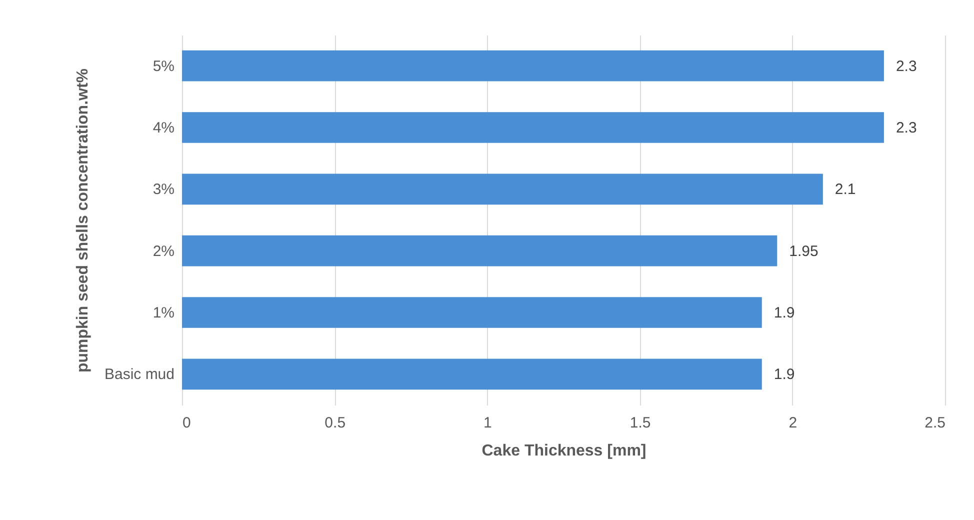 This screenshot has width=974, height=520. I want to click on y-axis-title: pumpkin seed shells concentration.wt%, so click(83, 220).